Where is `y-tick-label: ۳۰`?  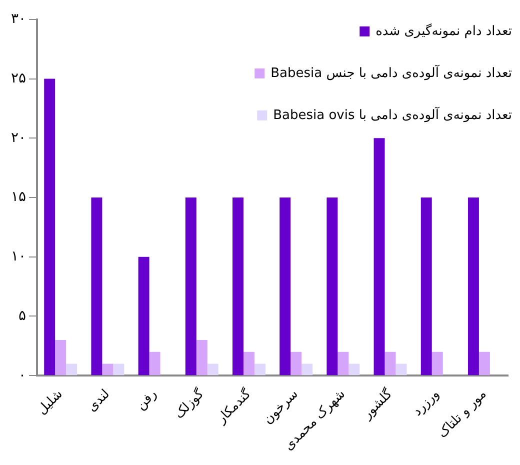
y-tick-label: ۳۰ is located at coordinates (18, 19).